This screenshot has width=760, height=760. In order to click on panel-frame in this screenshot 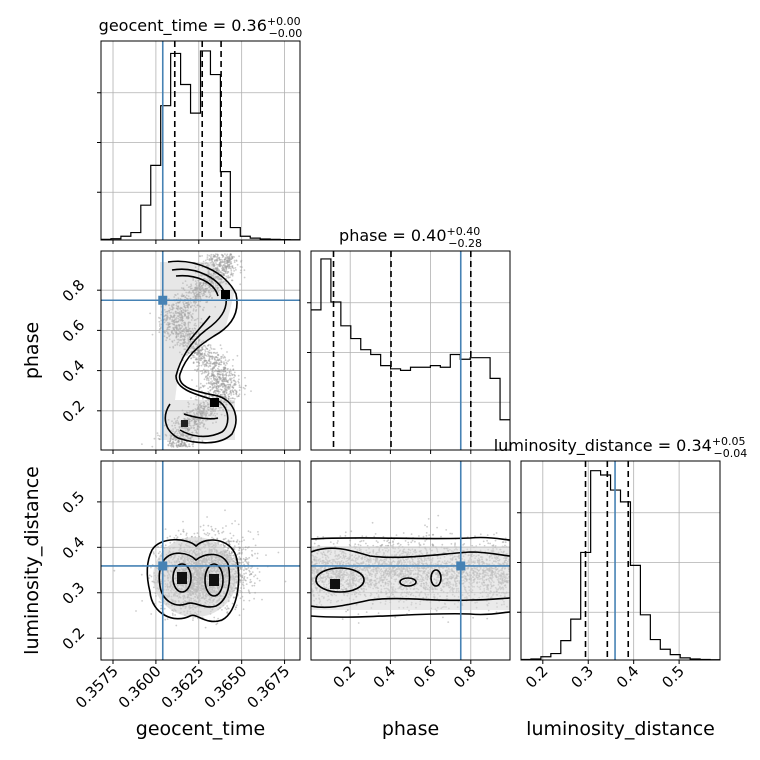, I will do `click(200, 140)`.